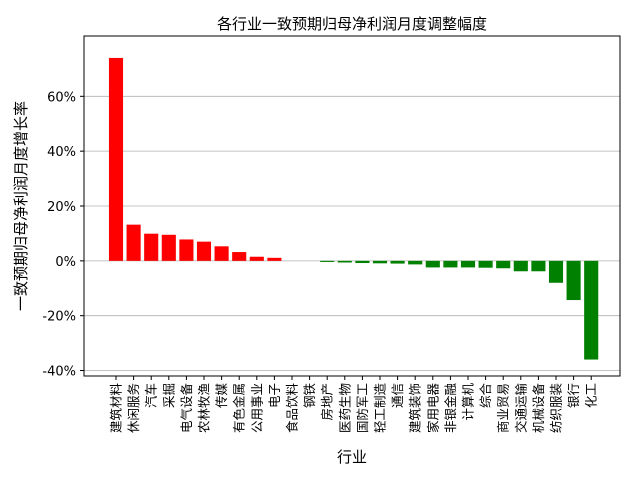 The height and width of the screenshot is (480, 640). Describe the element at coordinates (344, 408) in the screenshot. I see `x-tick-label: 医药生物` at that location.